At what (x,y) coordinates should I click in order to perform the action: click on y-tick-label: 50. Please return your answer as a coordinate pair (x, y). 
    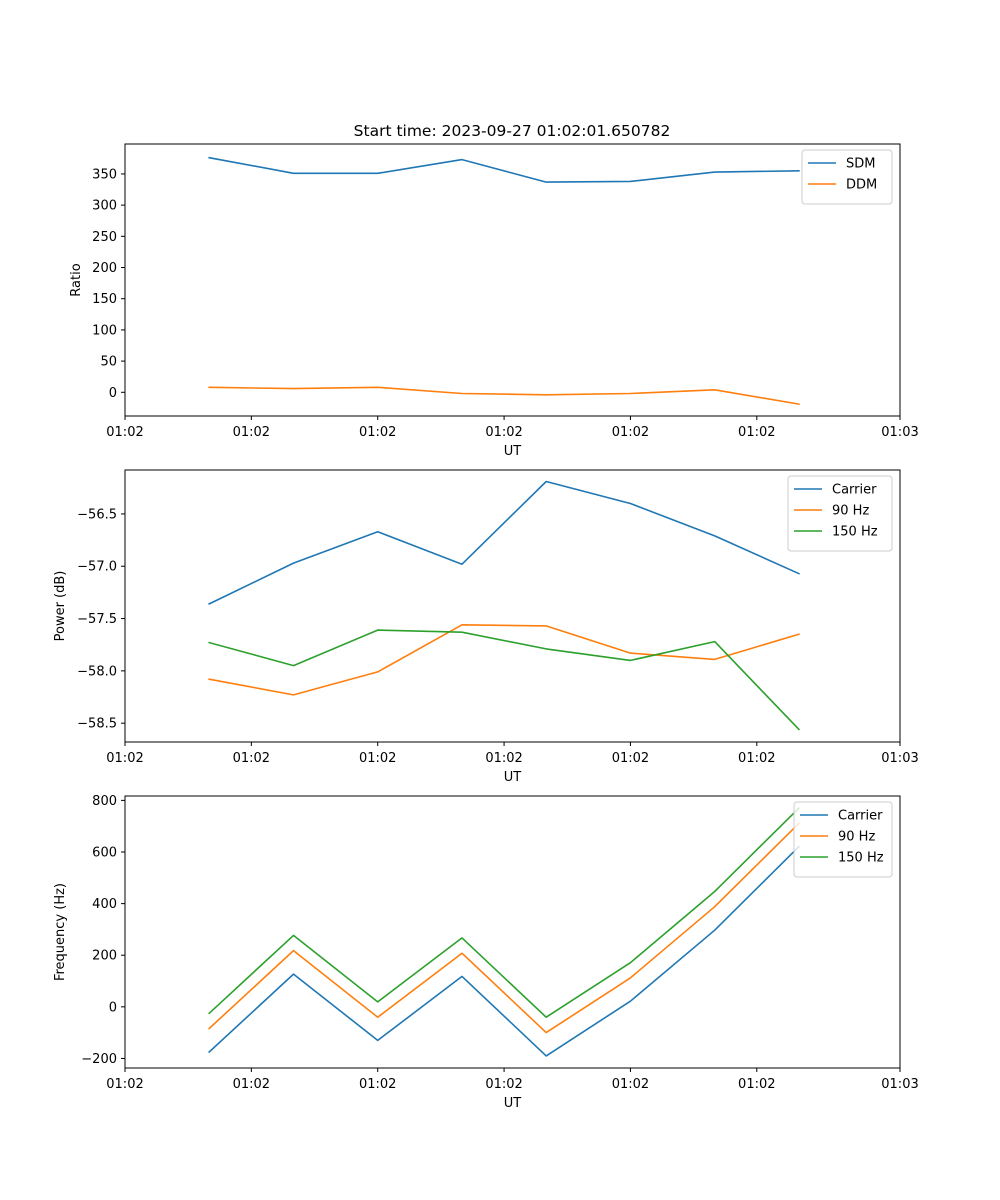
    Looking at the image, I should click on (108, 362).